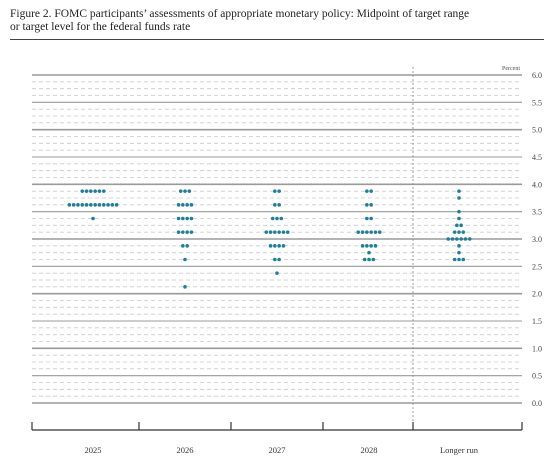 Image resolution: width=554 pixels, height=463 pixels. Describe the element at coordinates (277, 39) in the screenshot. I see `title-rule` at that location.